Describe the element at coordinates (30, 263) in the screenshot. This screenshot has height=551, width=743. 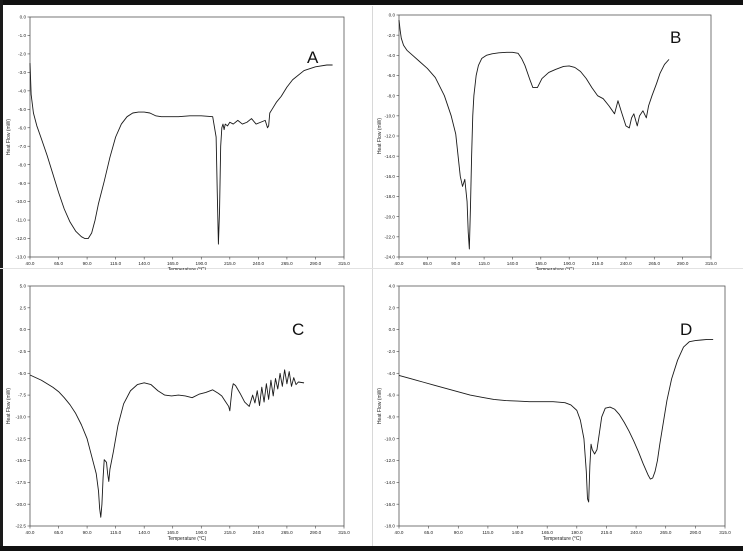
I see `x-tick-label-a: 40.0` at that location.